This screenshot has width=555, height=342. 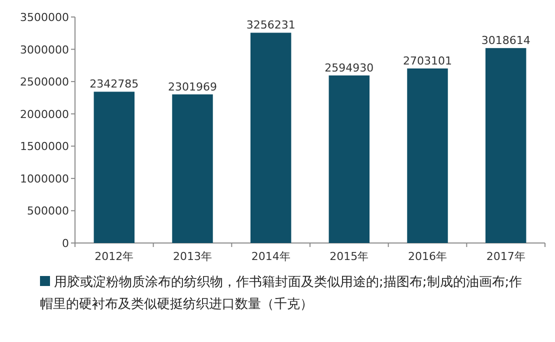 I want to click on data-label: 2301969, so click(x=192, y=87).